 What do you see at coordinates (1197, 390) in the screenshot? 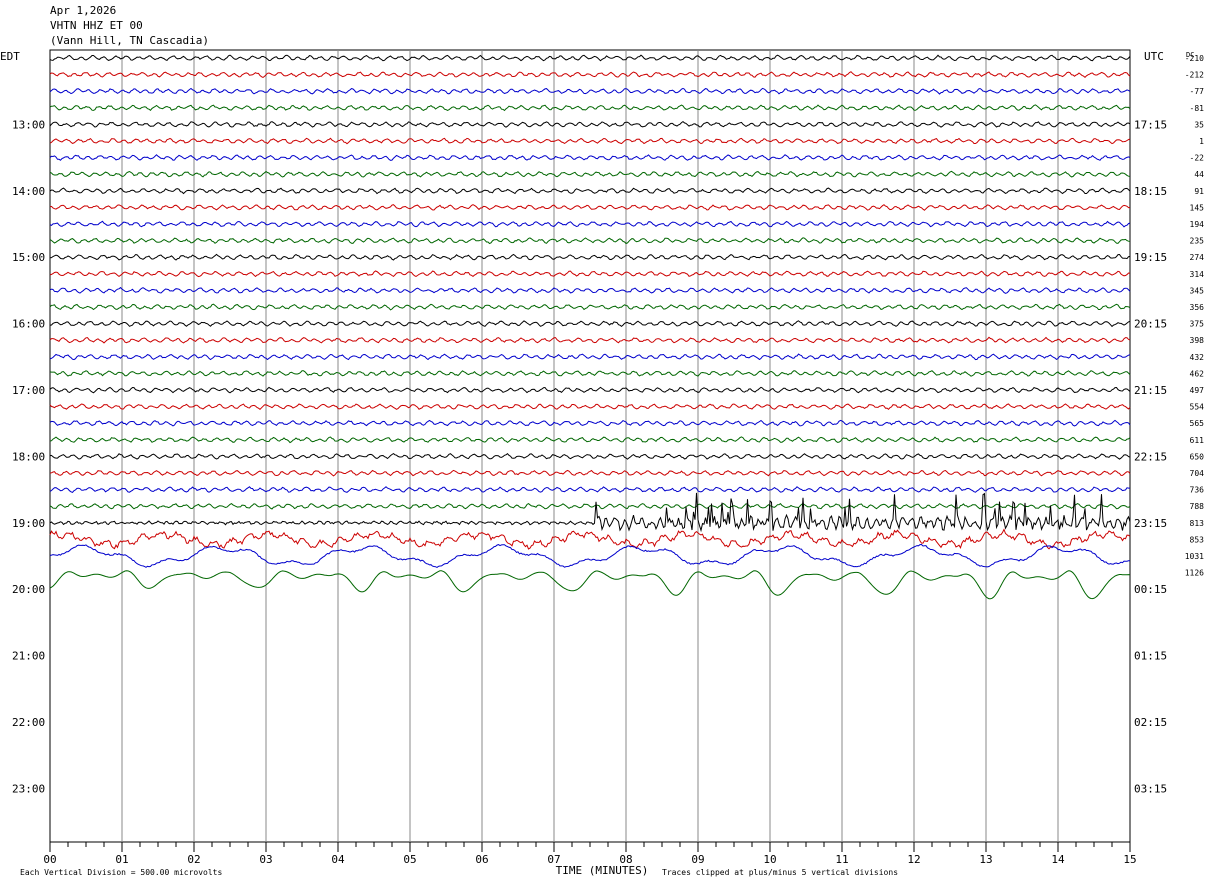
I see `dc-offset-label: 497` at bounding box center [1197, 390].